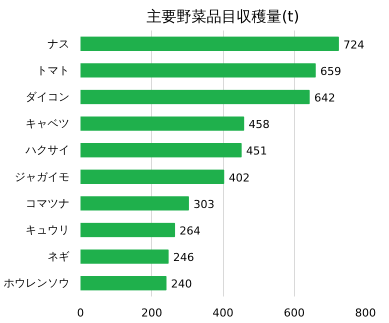 Image resolution: width=389 pixels, height=323 pixels. I want to click on y-tick-label: トマト, so click(53, 70).